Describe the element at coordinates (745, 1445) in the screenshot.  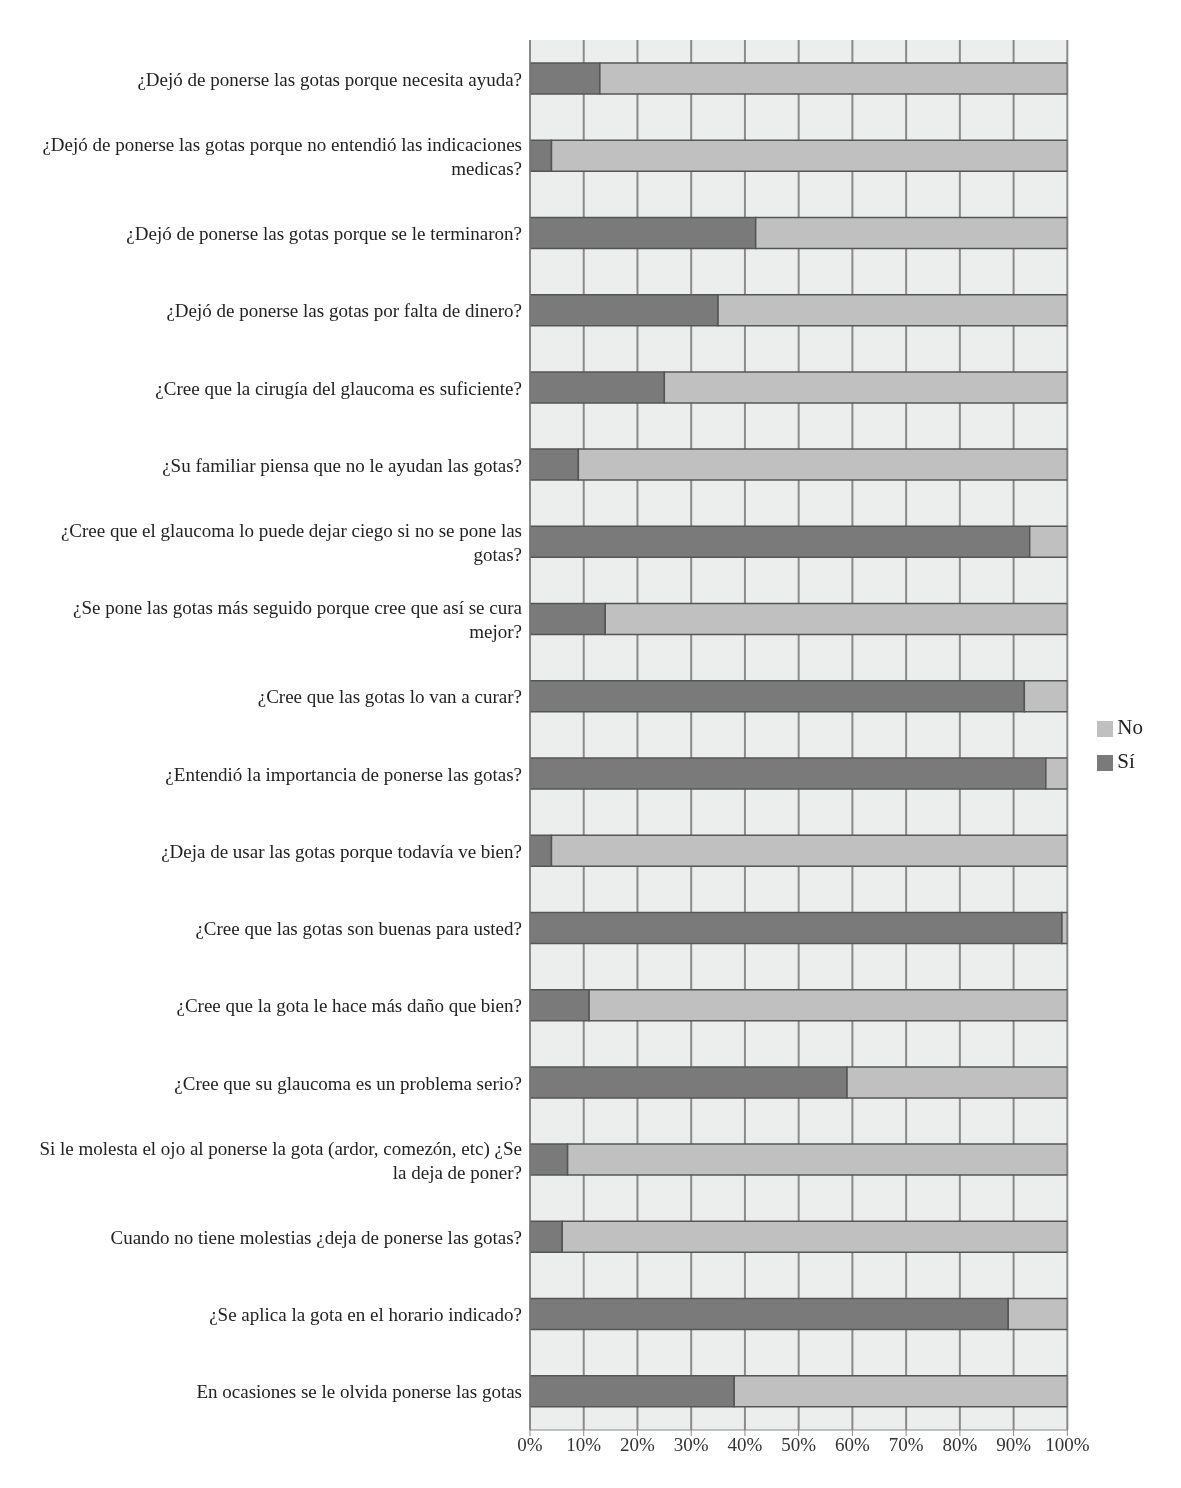
I see `x-tick-label: 40%` at that location.